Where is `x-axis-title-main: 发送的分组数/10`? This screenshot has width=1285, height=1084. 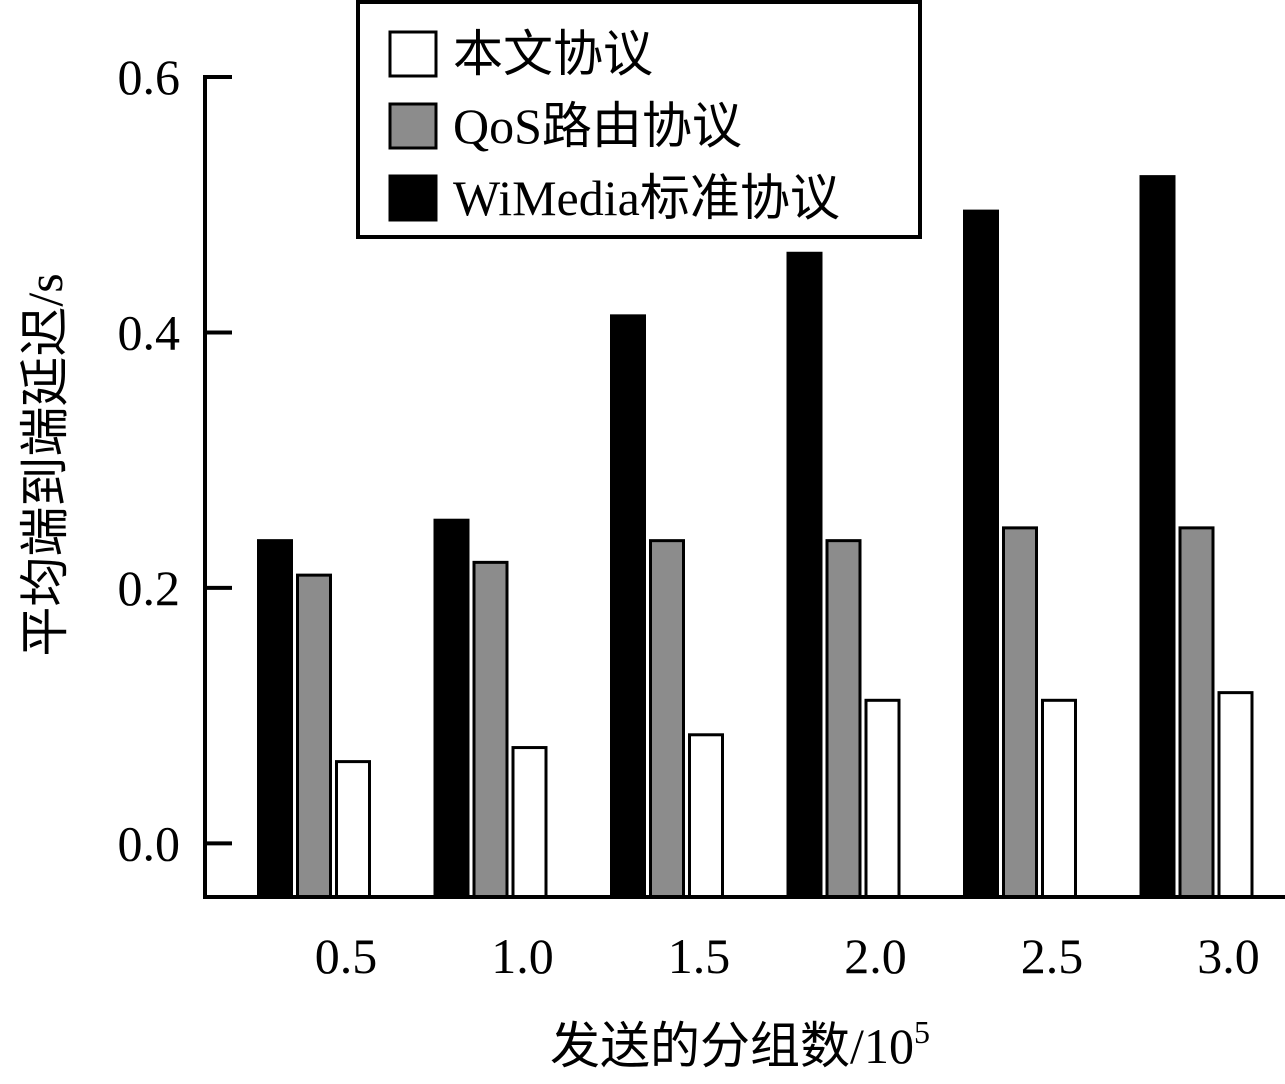
x-axis-title-main: 发送的分组数/10 is located at coordinates (732, 1046).